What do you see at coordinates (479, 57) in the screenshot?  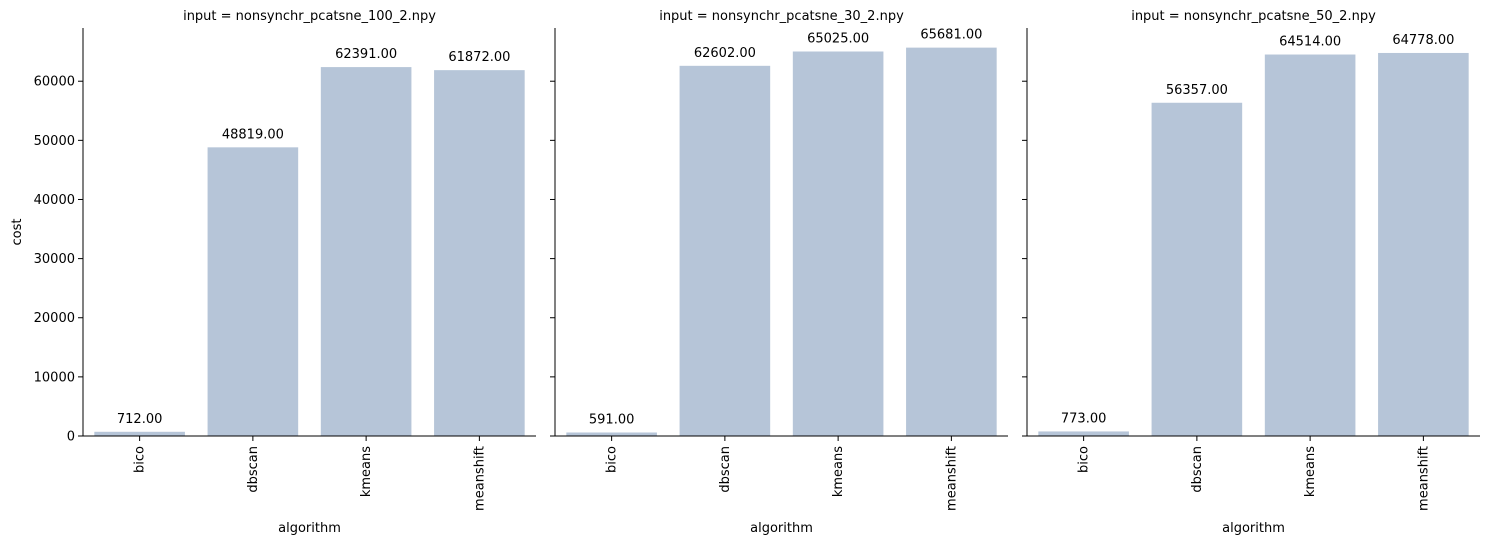 I see `data-label: 61872.00` at bounding box center [479, 57].